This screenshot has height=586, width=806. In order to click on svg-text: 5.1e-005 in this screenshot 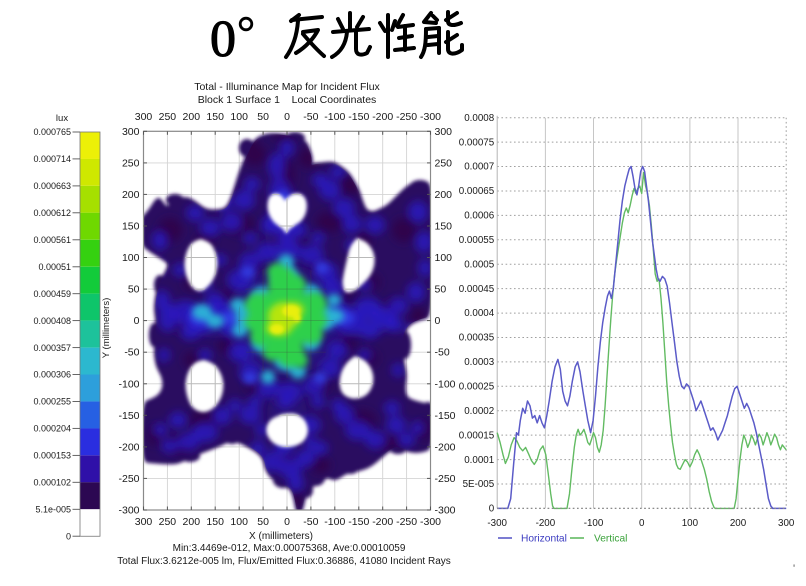, I will do `click(53, 510)`.